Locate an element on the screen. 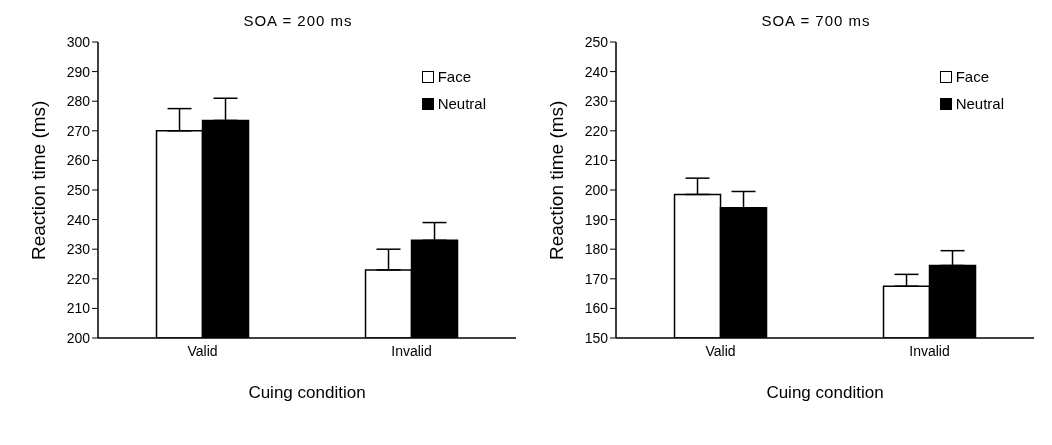  y-tick-label: 300 is located at coordinates (78, 41).